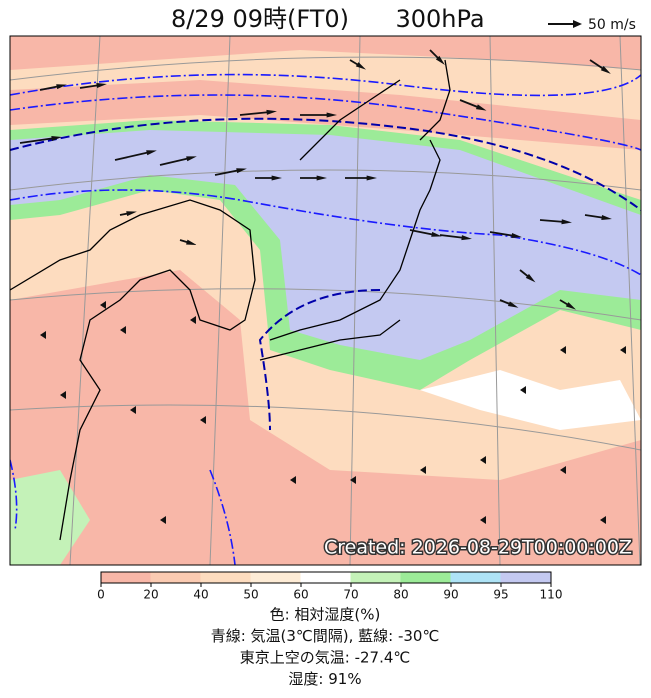 The width and height of the screenshot is (651, 698). I want to click on colorbar-tick-label: 95, so click(500, 595).